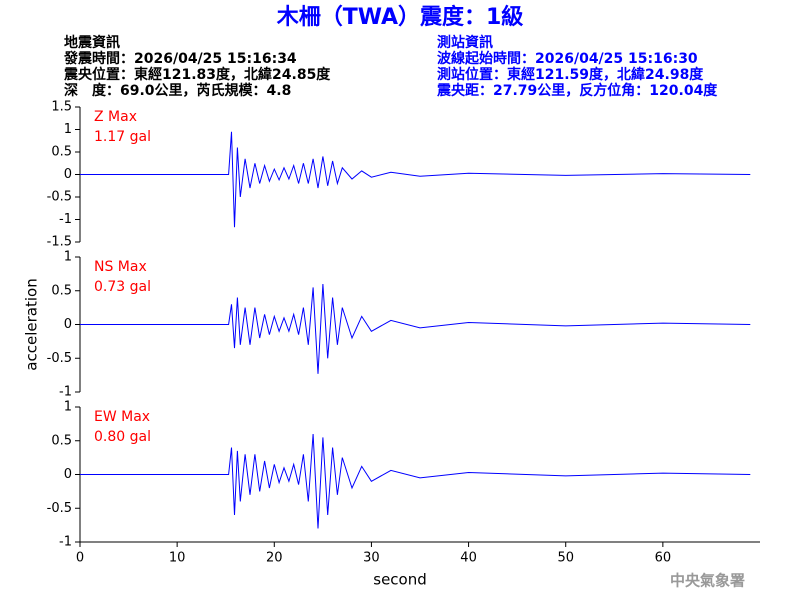 The image size is (800, 600). Describe the element at coordinates (115, 117) in the screenshot. I see `panel-label: Z Max` at that location.